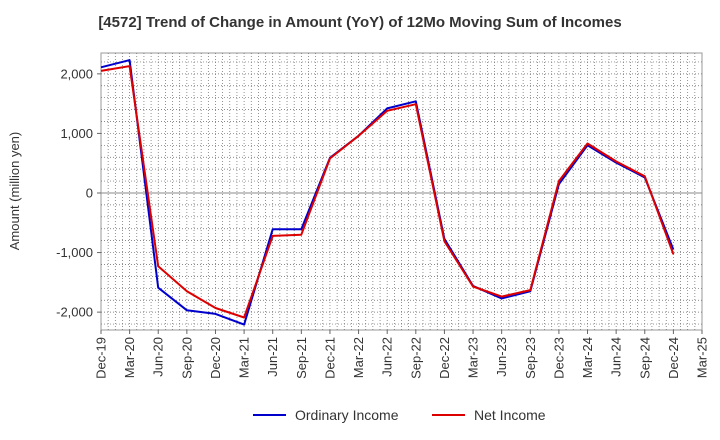  What do you see at coordinates (186, 358) in the screenshot?
I see `x-tick-label: Sep-20` at bounding box center [186, 358].